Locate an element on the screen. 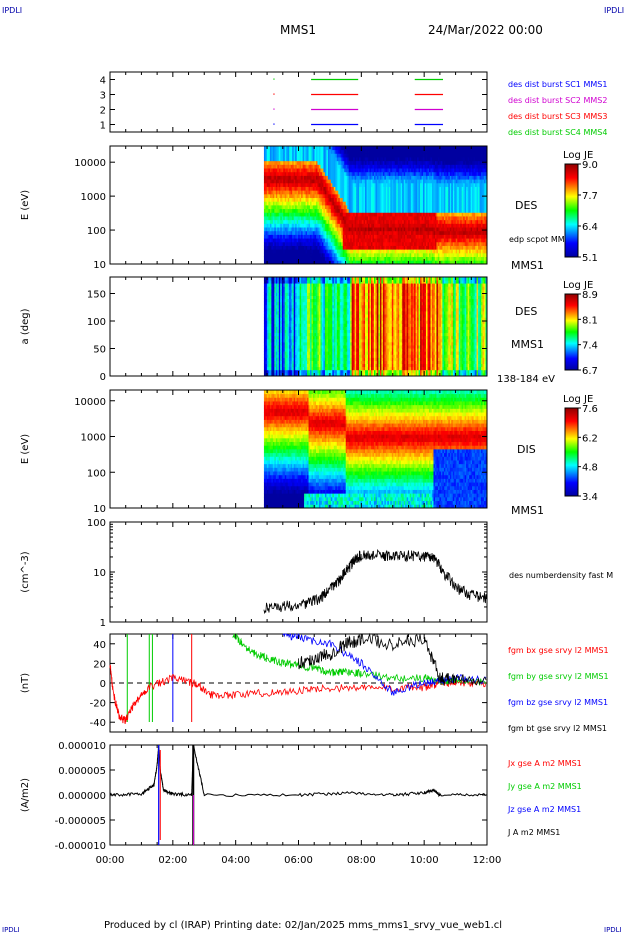 This screenshot has width=630, height=934. y-tick-label: 1000 is located at coordinates (93, 197).